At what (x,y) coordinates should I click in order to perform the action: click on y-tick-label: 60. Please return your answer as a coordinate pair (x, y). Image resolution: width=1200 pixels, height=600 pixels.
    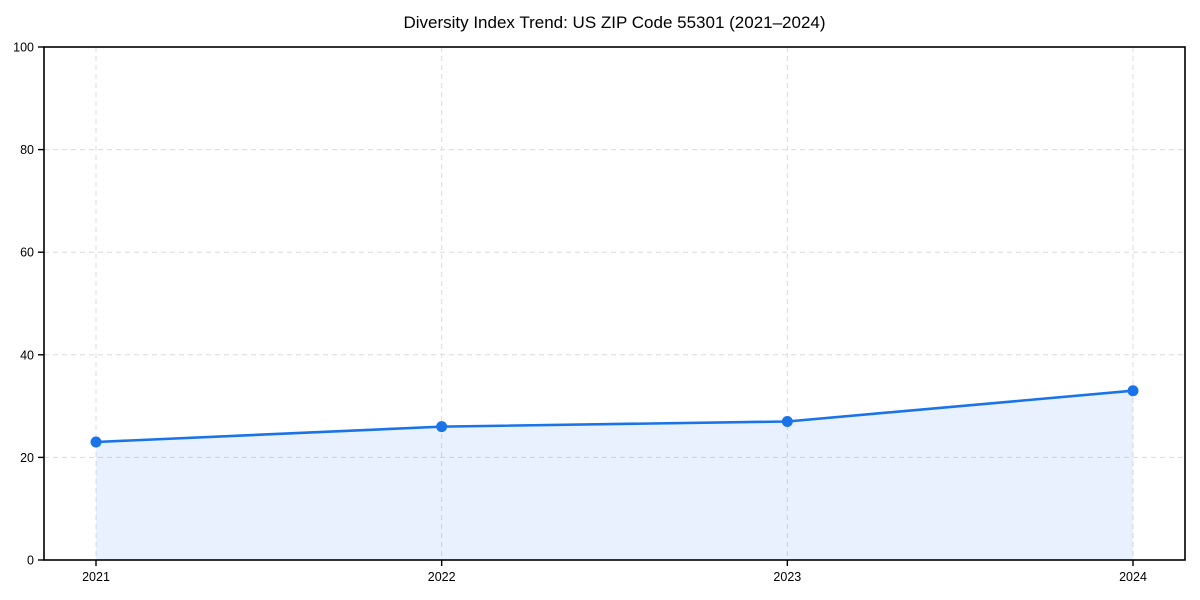
    Looking at the image, I should click on (27, 253).